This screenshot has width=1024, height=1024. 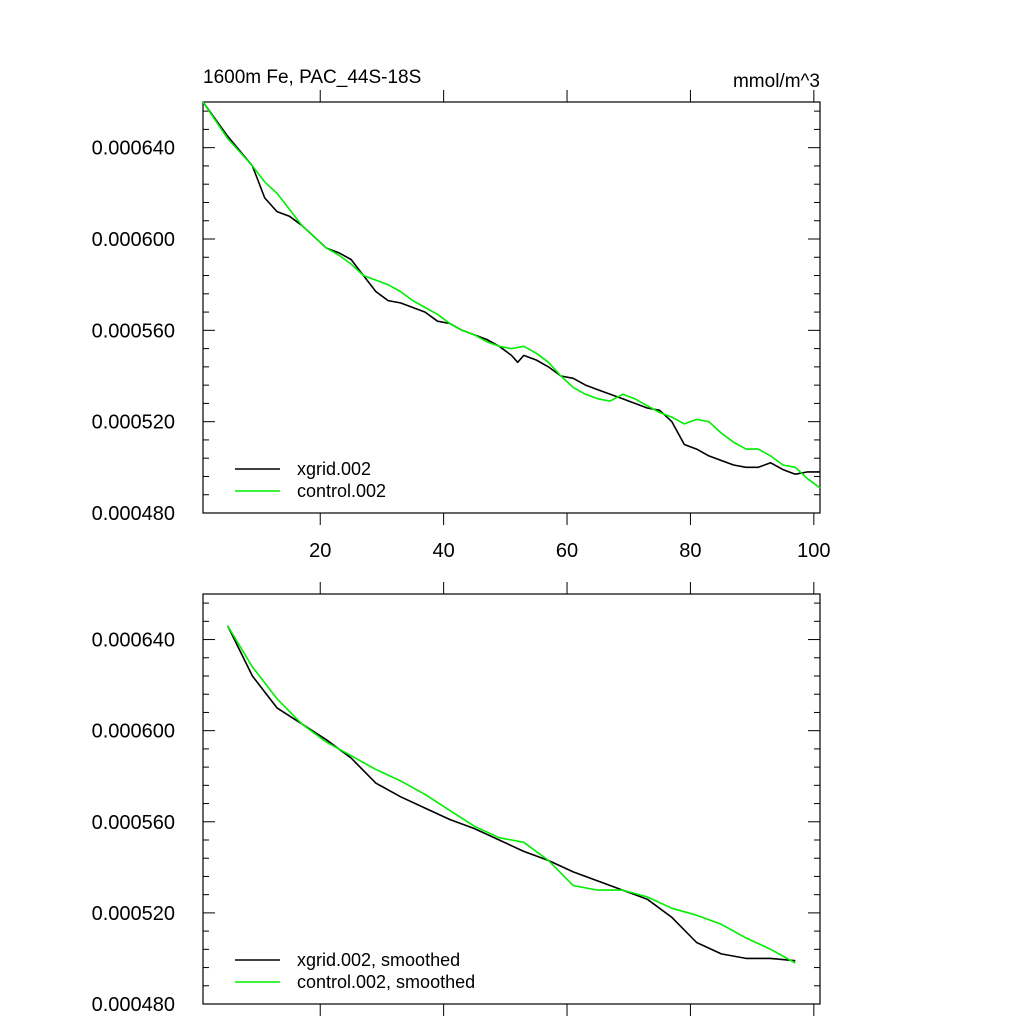 What do you see at coordinates (813, 551) in the screenshot?
I see `x-tick-label: 100` at bounding box center [813, 551].